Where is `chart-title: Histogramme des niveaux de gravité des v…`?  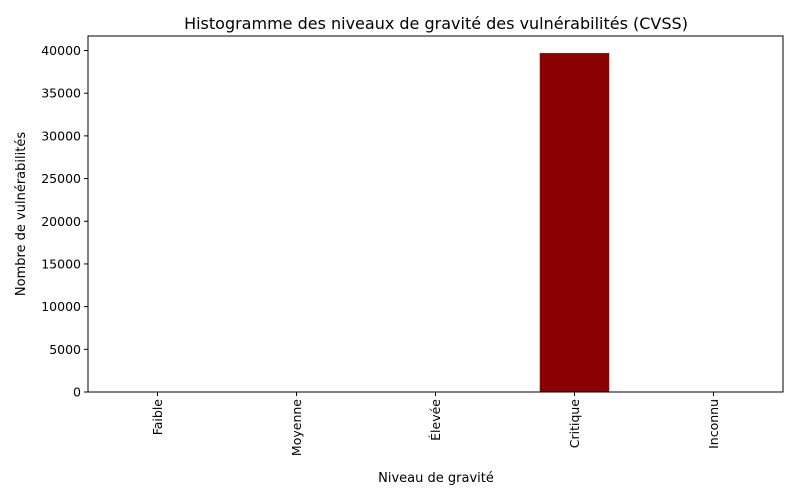
chart-title: Histogramme des niveaux de gravité des v… is located at coordinates (436, 23).